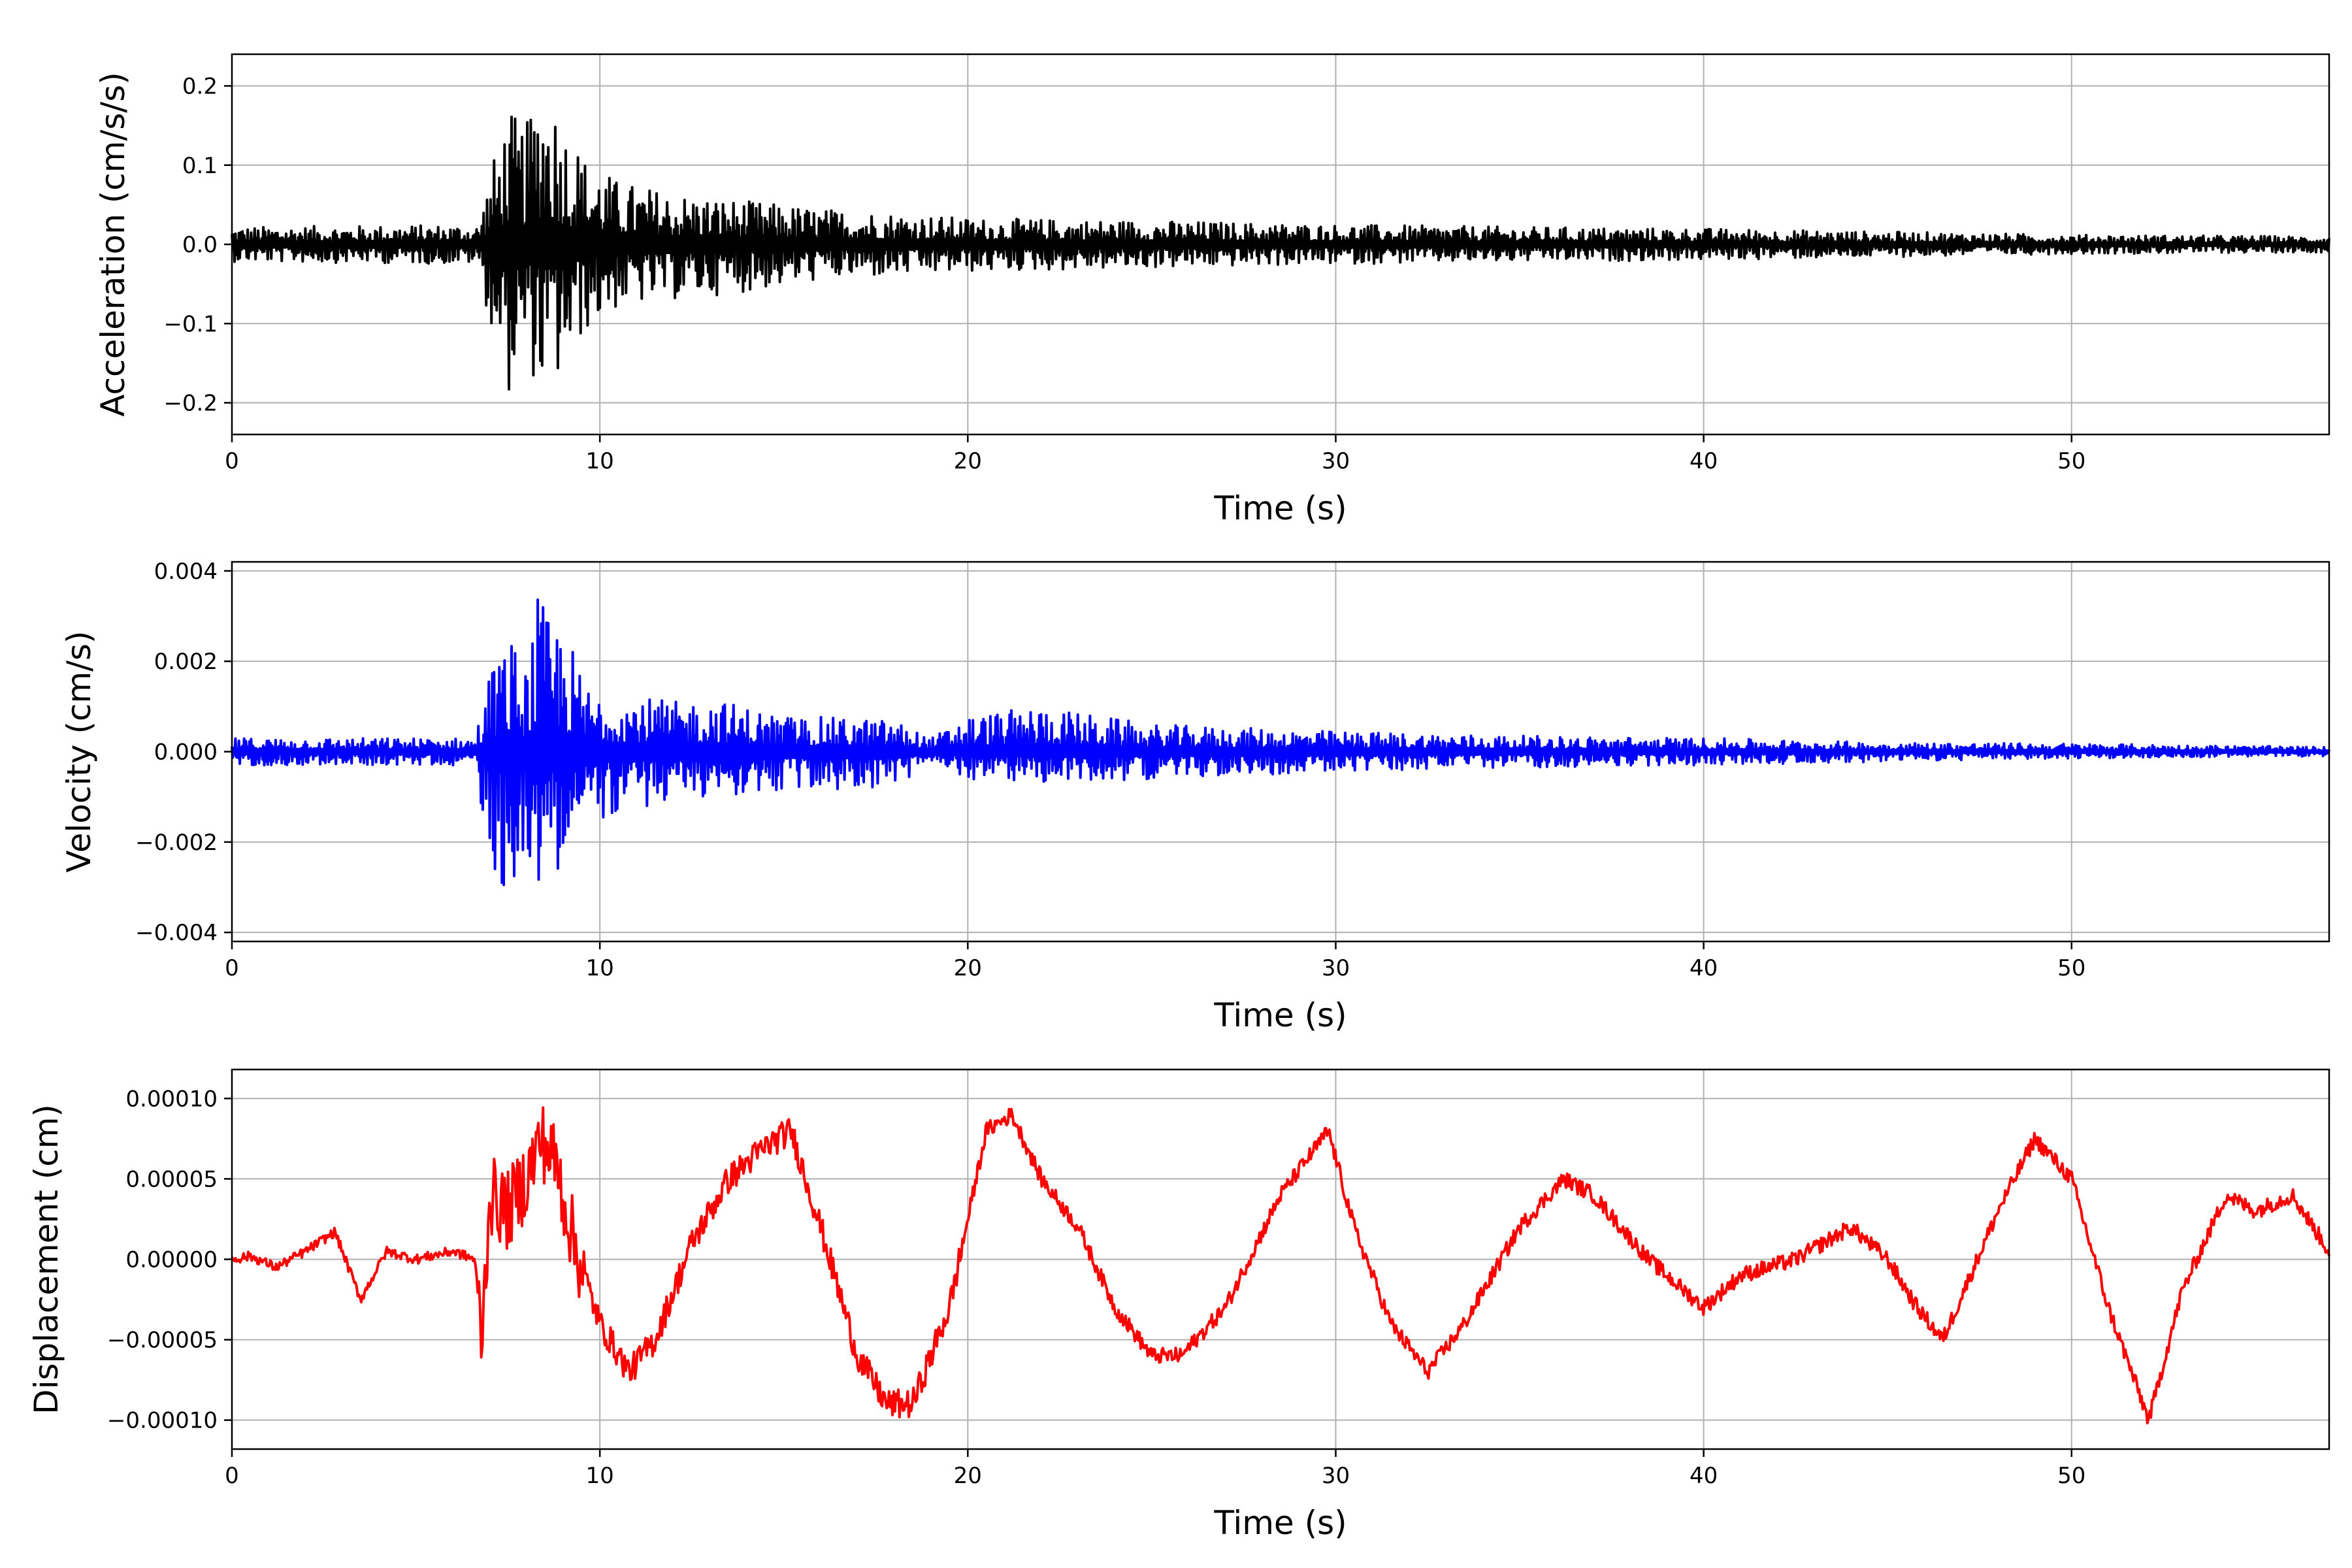 The height and width of the screenshot is (1568, 2352). What do you see at coordinates (171, 1099) in the screenshot?
I see `displacement-y-tick-label-0: 0.00010` at bounding box center [171, 1099].